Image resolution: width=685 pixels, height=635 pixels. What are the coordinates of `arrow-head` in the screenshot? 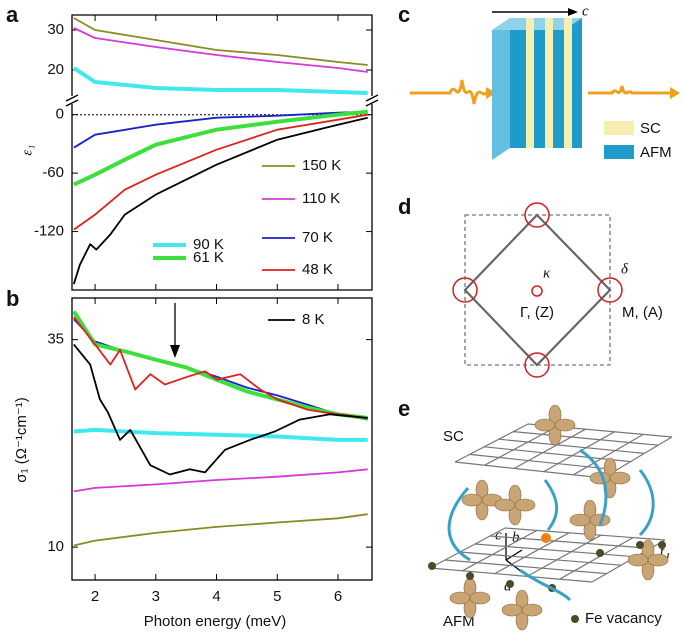 It's located at (675, 93).